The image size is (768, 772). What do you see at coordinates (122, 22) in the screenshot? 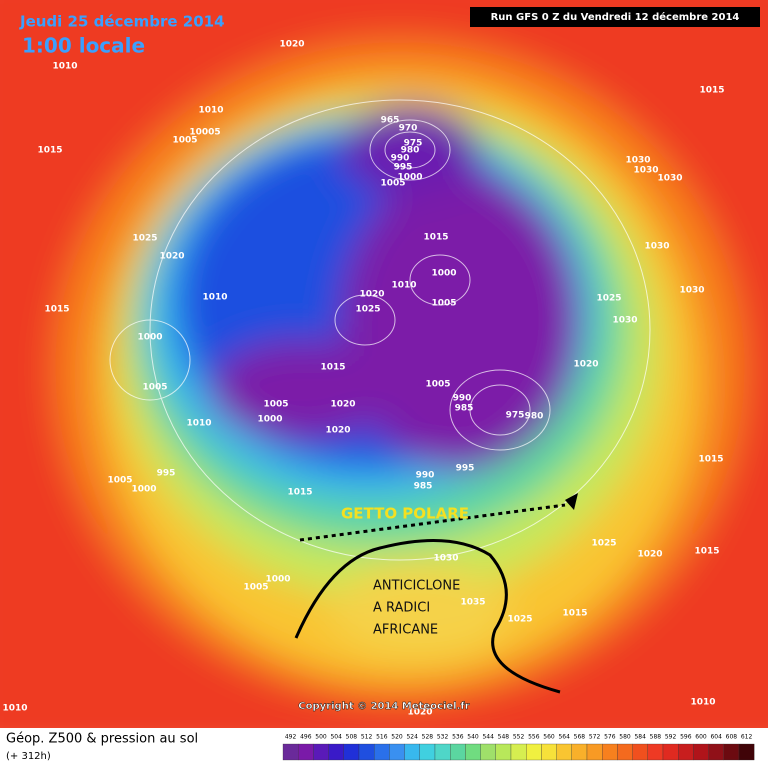
I see `date: Jeudi 25 décembre 2014` at bounding box center [122, 22].